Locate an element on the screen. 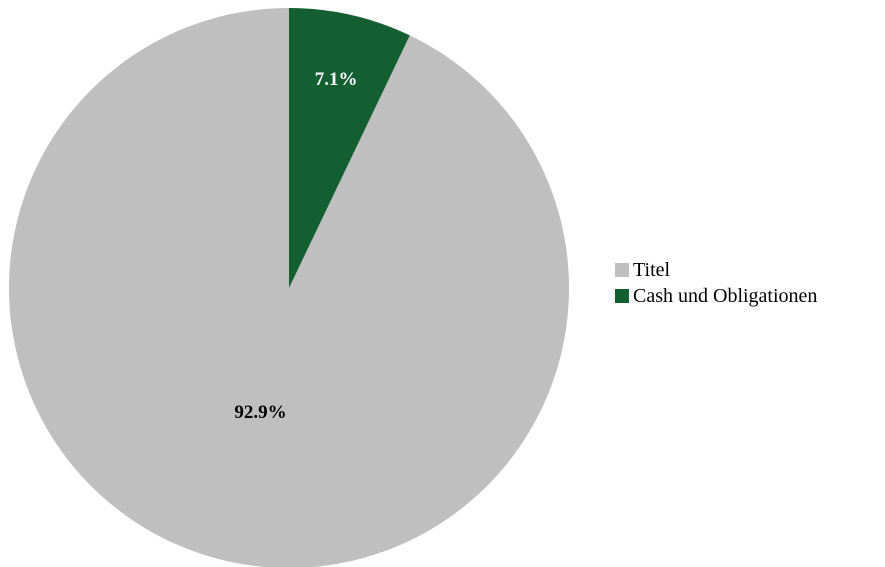 This screenshot has width=885, height=567. data-label-titel: 92.9% is located at coordinates (260, 412).